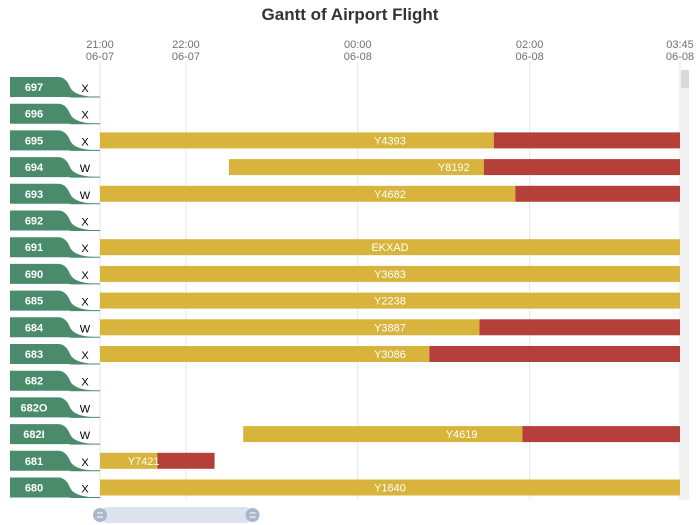 Image resolution: width=700 pixels, height=525 pixels. Describe the element at coordinates (100, 45) in the screenshot. I see `time-tick-label: 21:00` at that location.